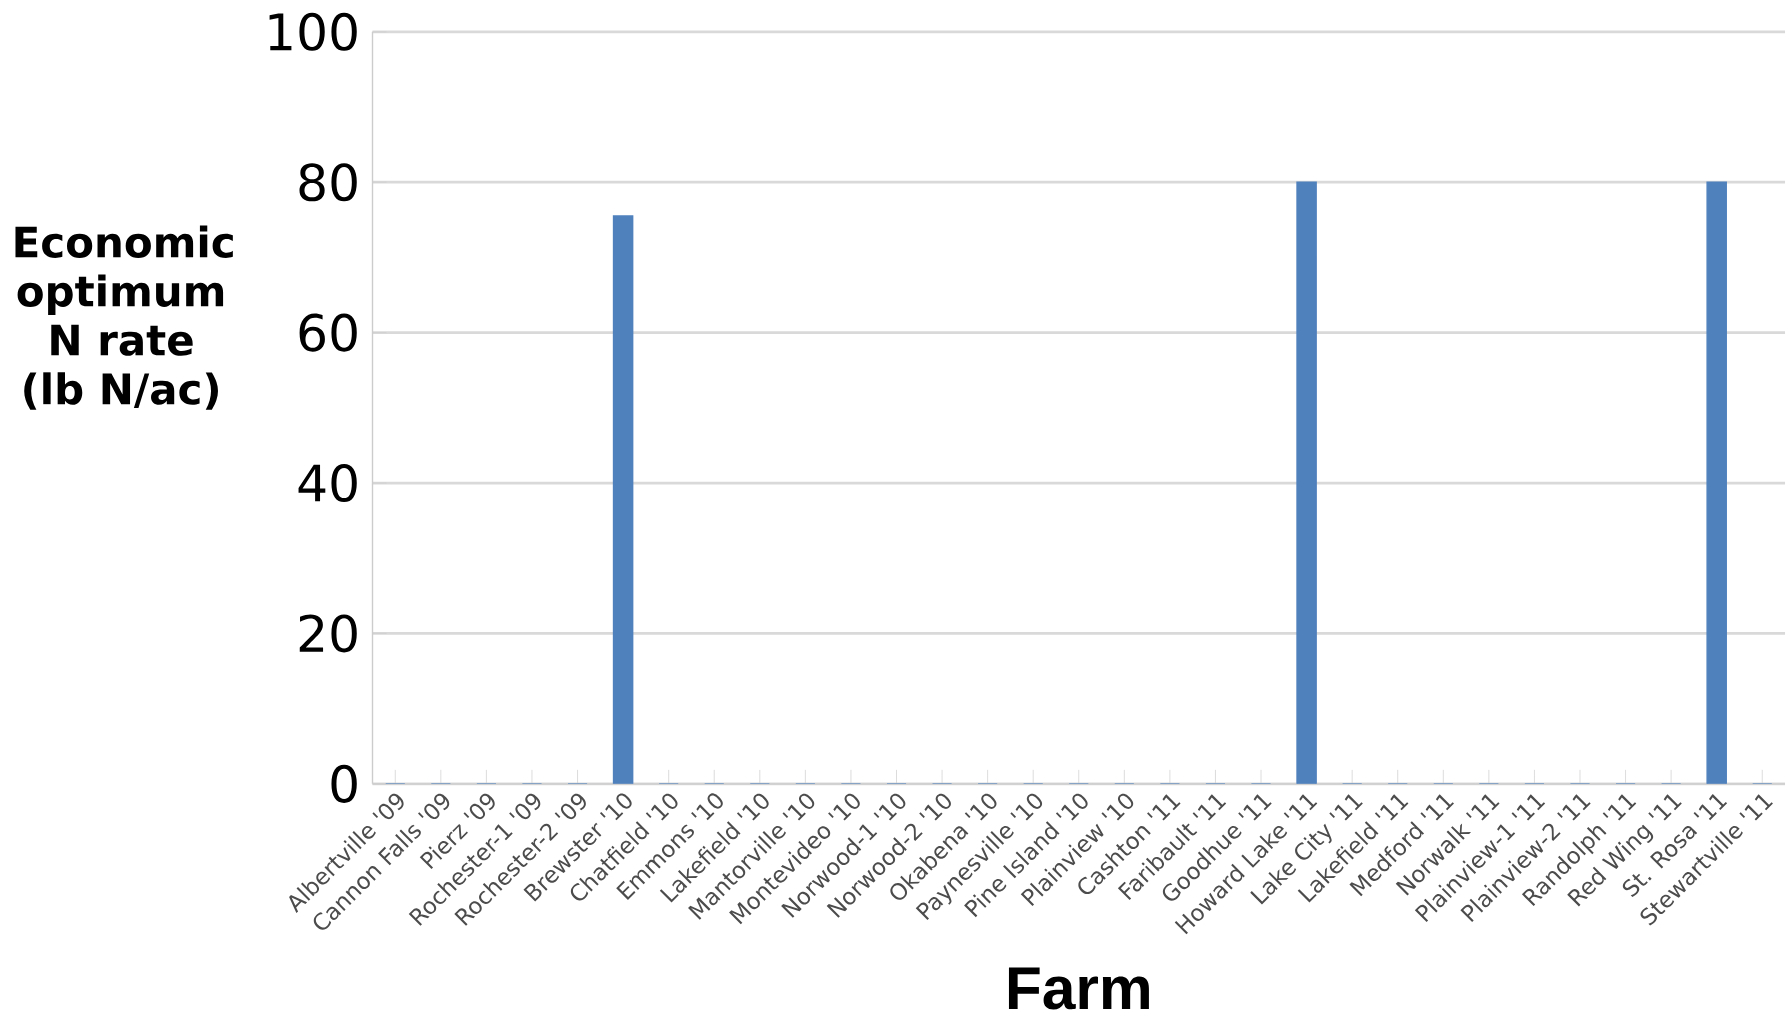 The image size is (1790, 1021). Describe the element at coordinates (328, 633) in the screenshot. I see `y-tick-label: 20` at that location.